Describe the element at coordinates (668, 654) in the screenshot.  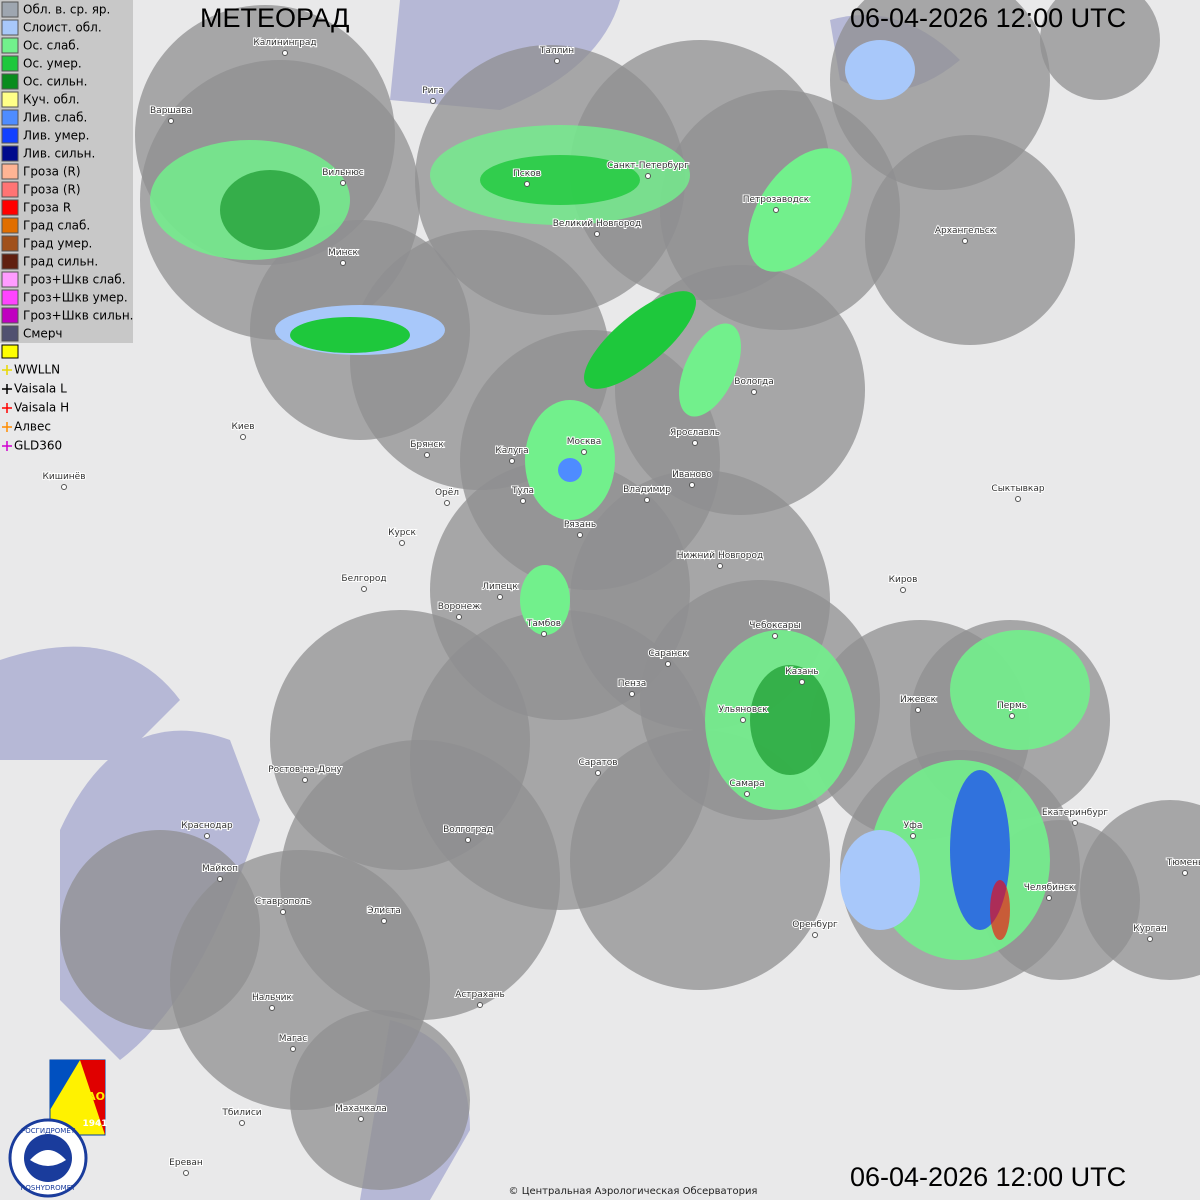
I see `city-label: Саранск` at that location.